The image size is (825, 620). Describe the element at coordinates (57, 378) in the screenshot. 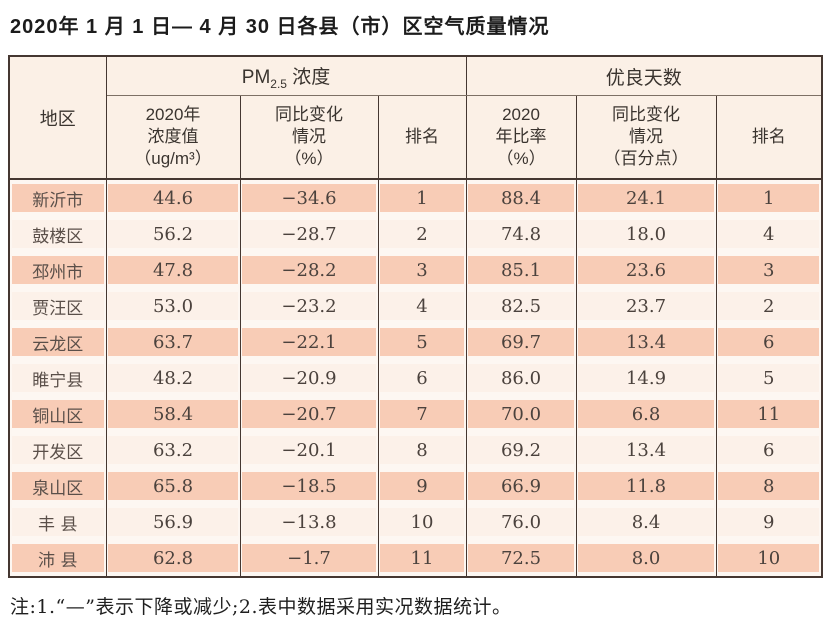

I see `cell-region: 睢宁县` at that location.